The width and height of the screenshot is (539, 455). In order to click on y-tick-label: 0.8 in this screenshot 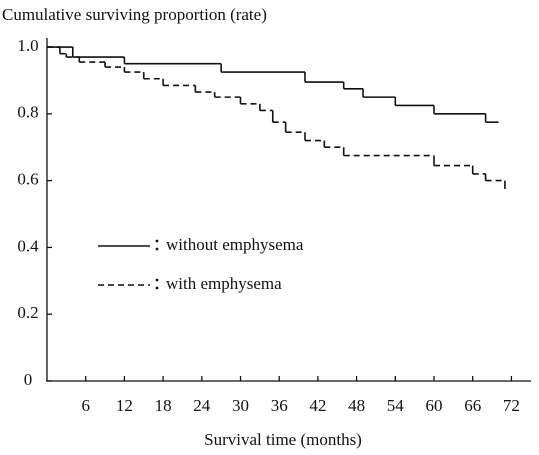, I will do `click(27, 112)`.